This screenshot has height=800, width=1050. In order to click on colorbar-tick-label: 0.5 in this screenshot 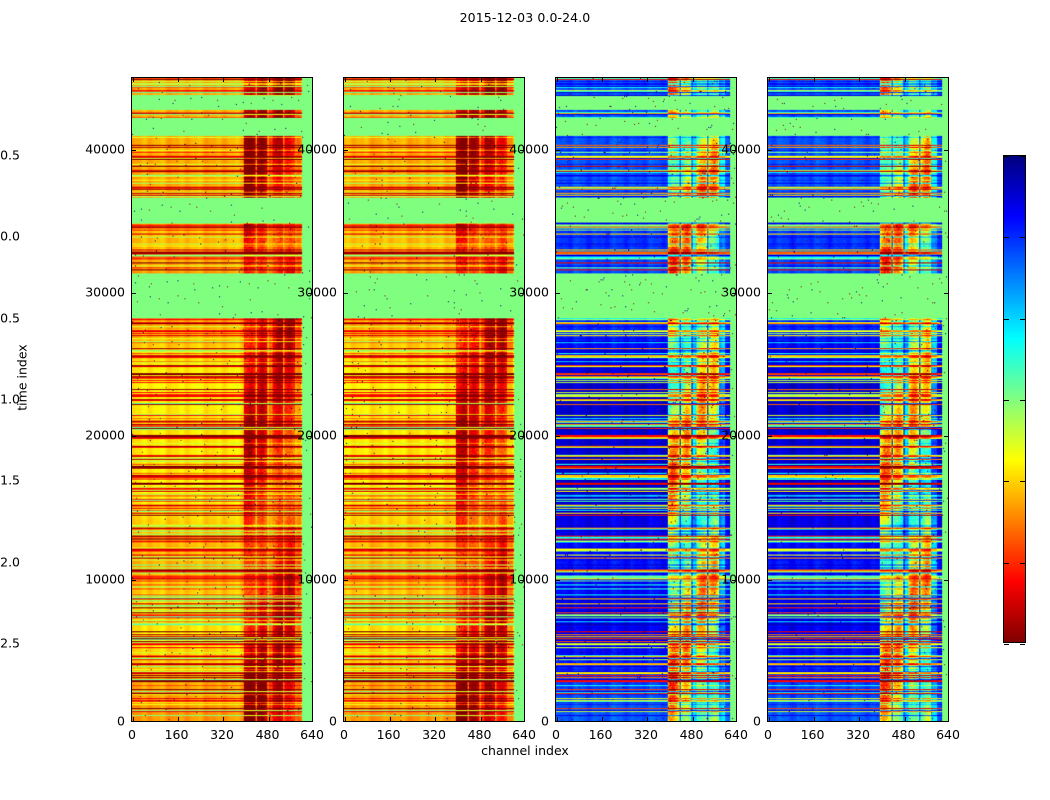, I will do `click(10, 155)`.